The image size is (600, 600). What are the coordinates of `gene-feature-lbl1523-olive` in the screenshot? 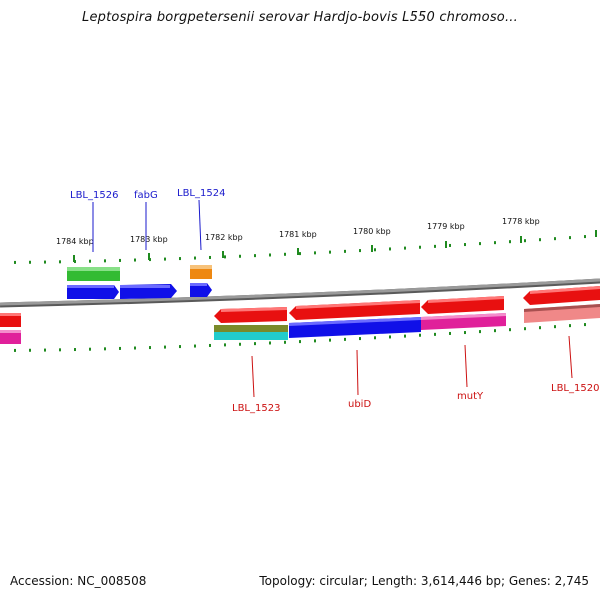 It's located at (251, 328).